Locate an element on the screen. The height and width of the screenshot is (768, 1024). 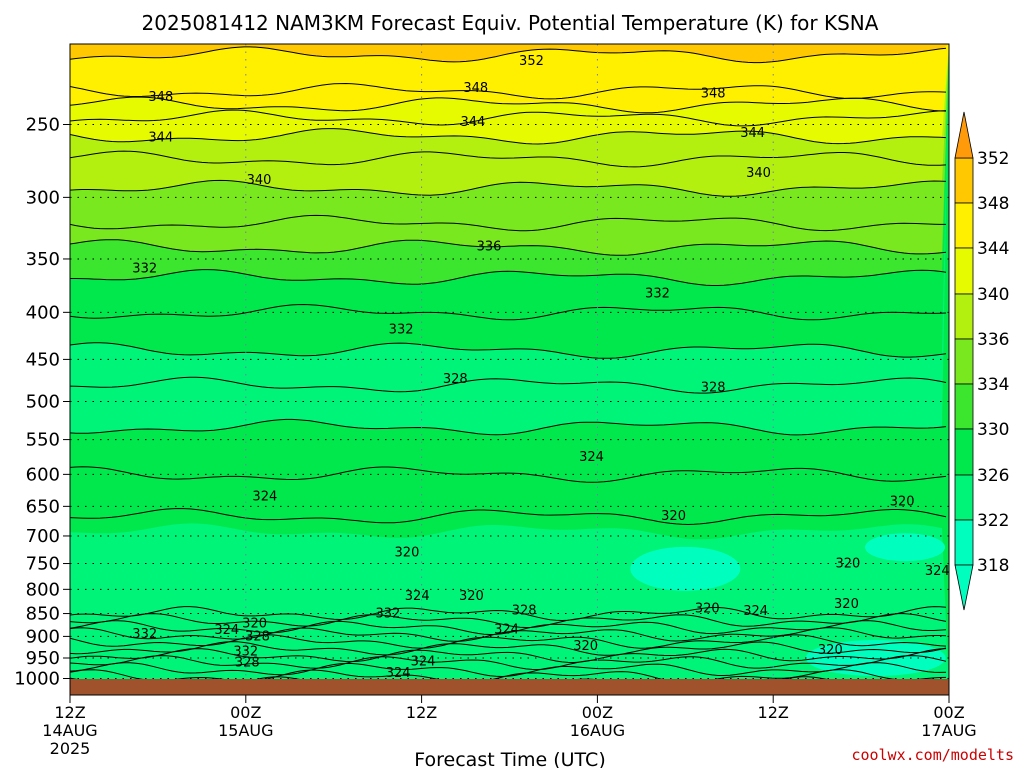
colorbar-label: 352 is located at coordinates (993, 159).